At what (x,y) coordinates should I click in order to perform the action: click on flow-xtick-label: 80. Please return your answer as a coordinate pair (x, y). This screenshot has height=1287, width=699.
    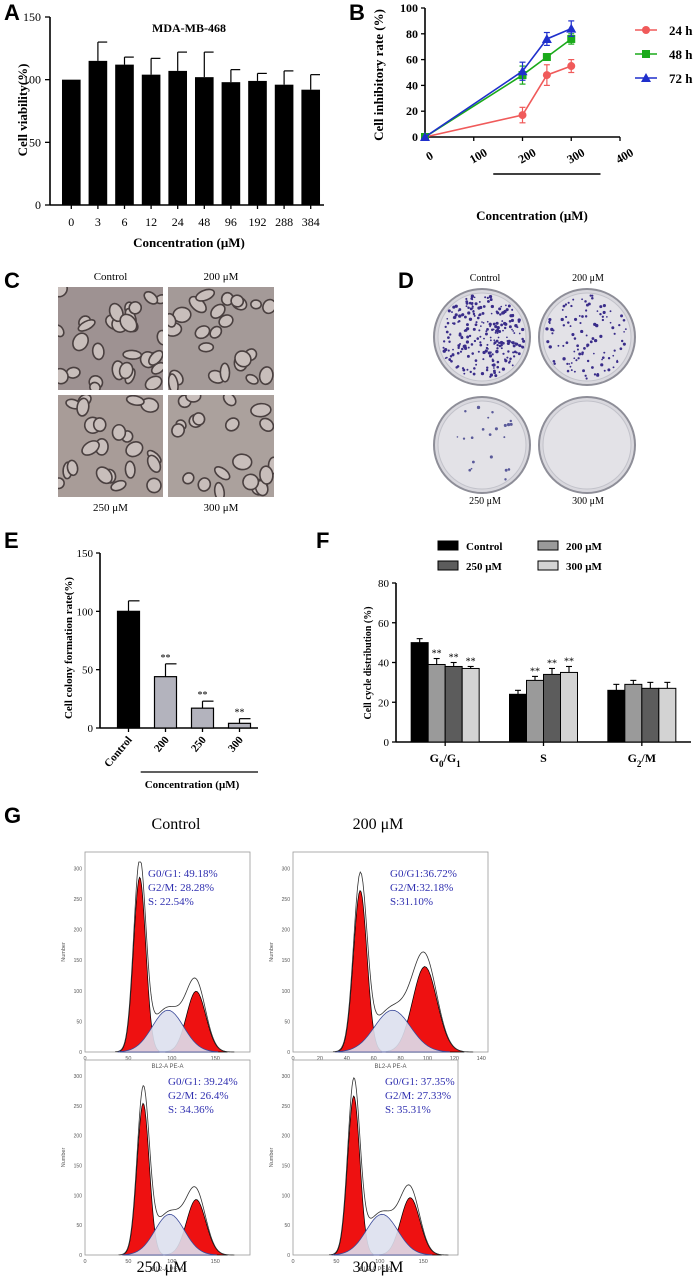
    Looking at the image, I should click on (401, 1059).